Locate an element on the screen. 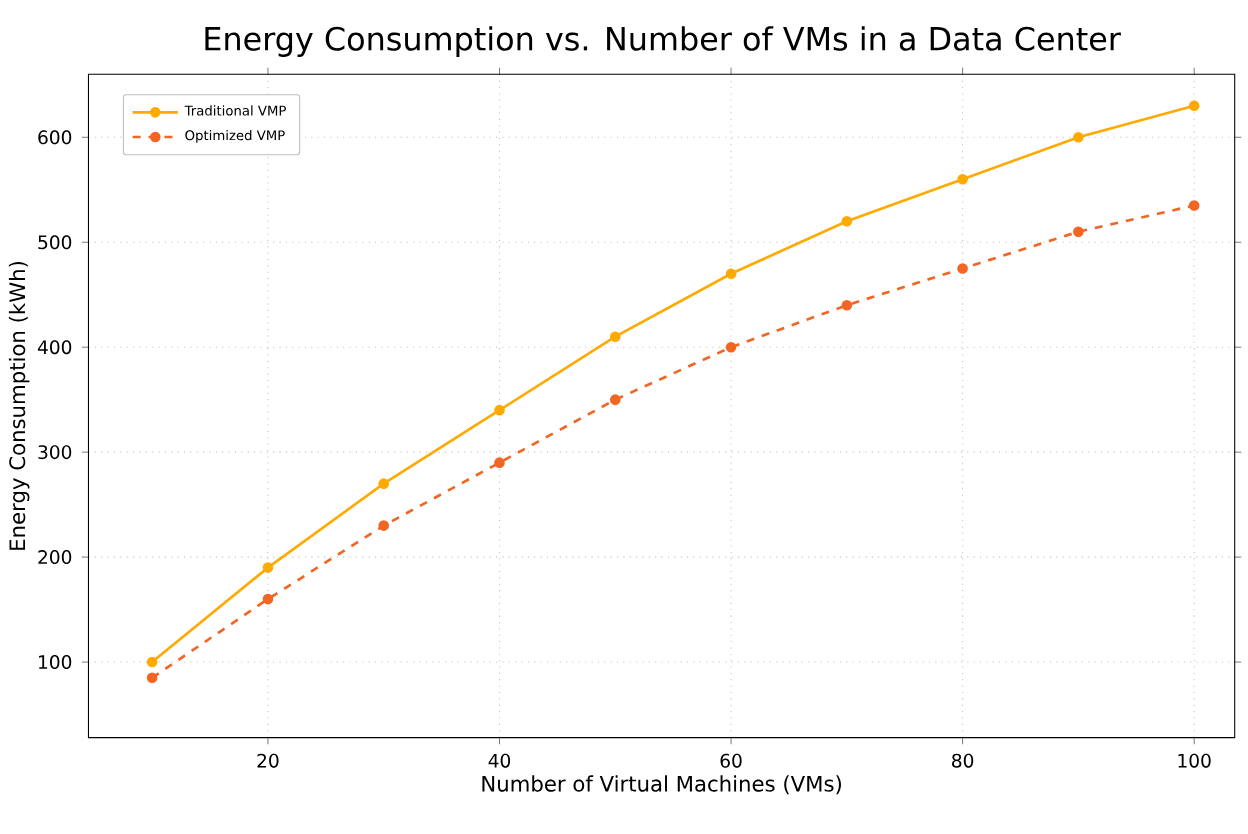 This screenshot has width=1248, height=834. y-tick-label: 400 is located at coordinates (54, 347).